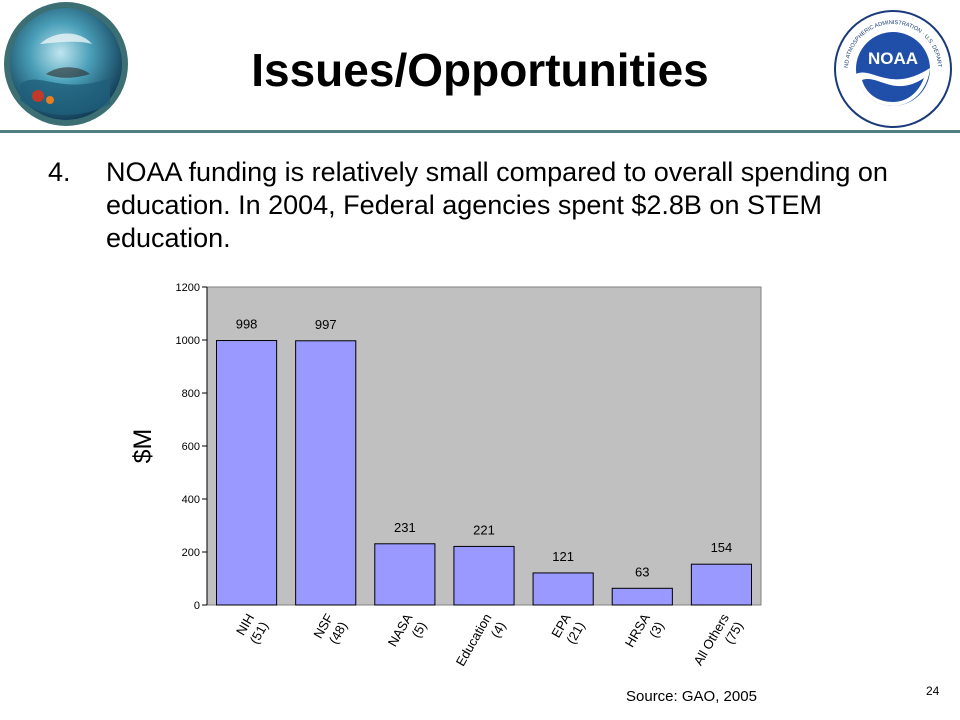  I want to click on y-tick-label: 0, so click(197, 606).